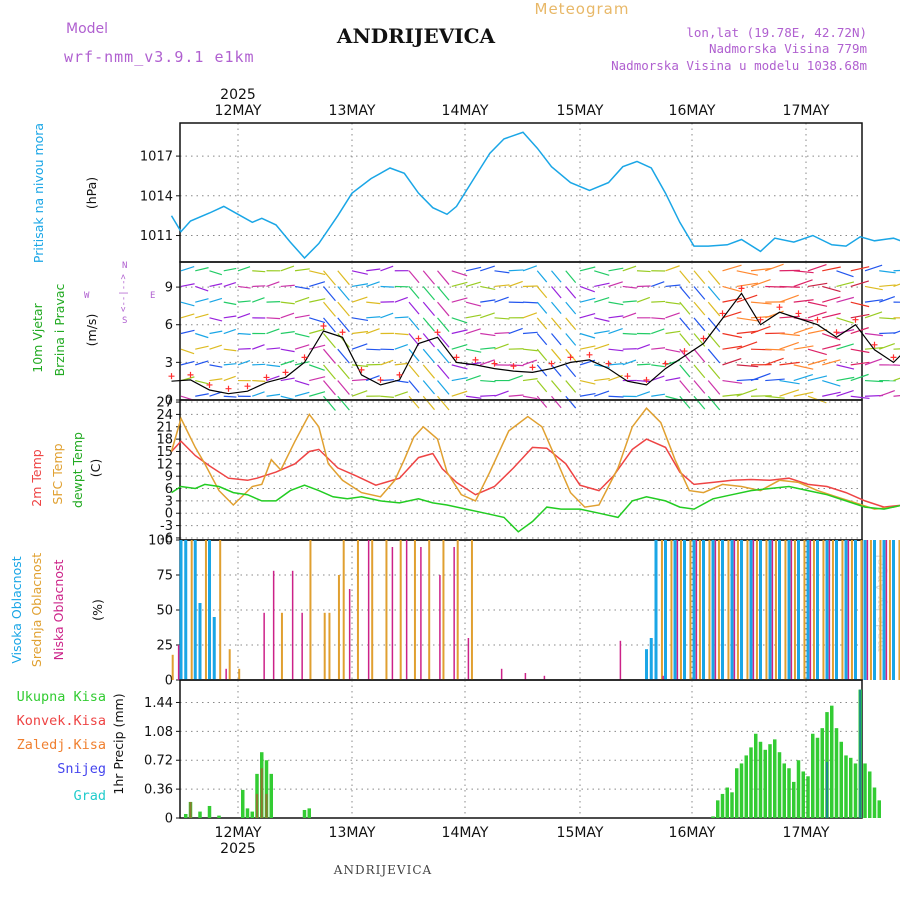  I want to click on pressure-frame, so click(521, 192).